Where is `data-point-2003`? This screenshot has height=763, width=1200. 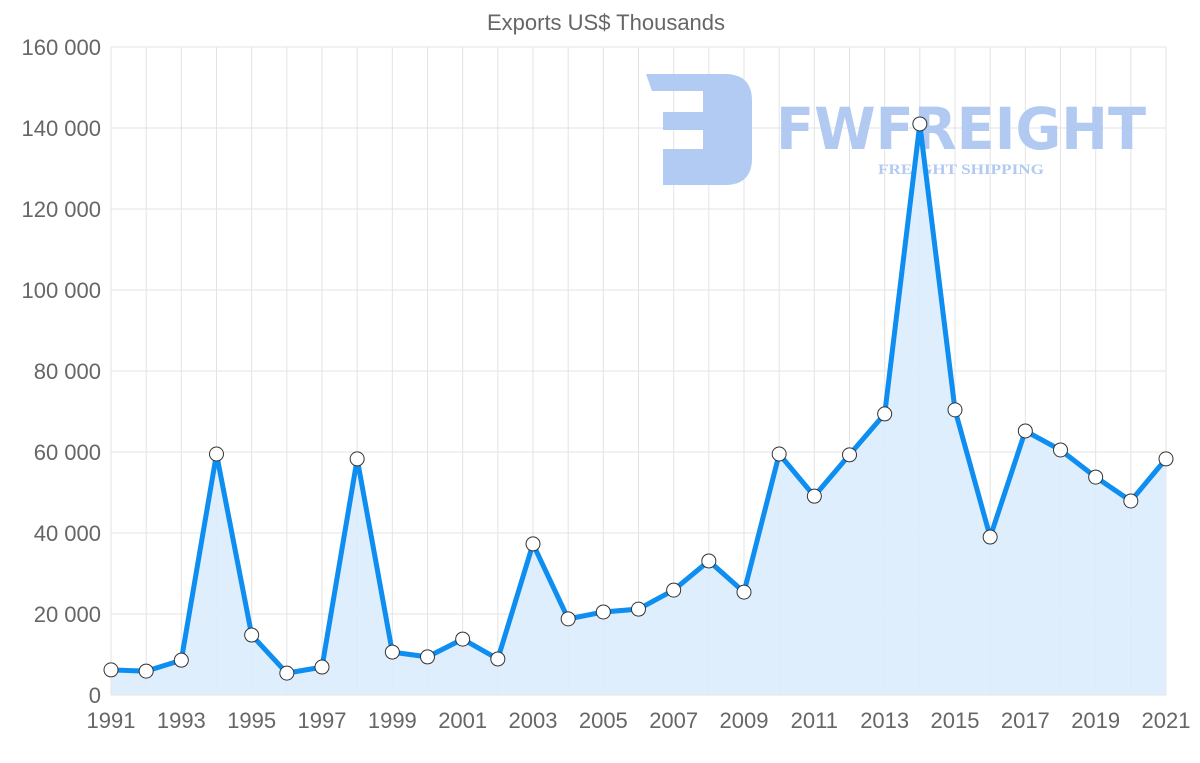 data-point-2003 is located at coordinates (533, 544).